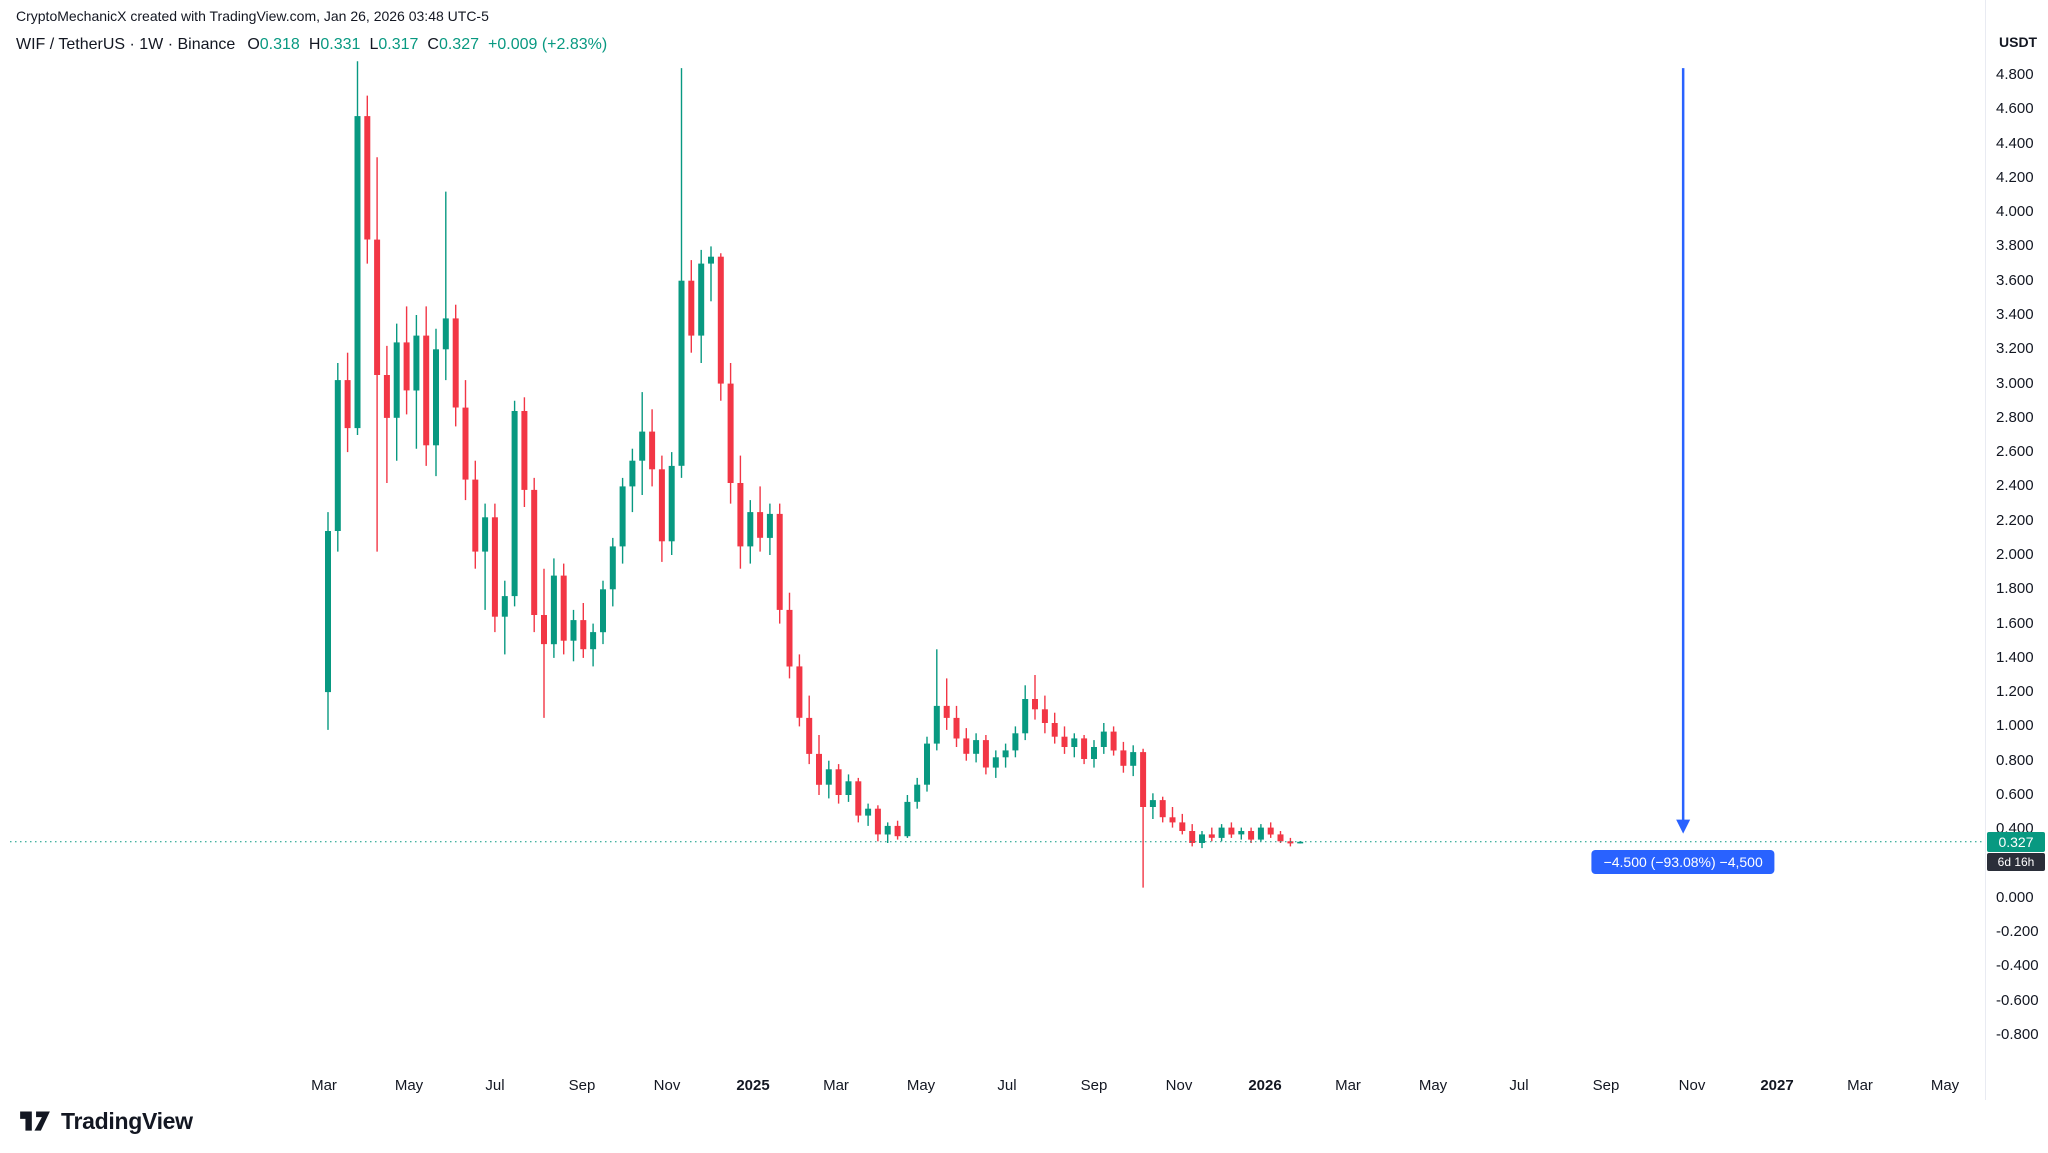 This screenshot has height=1153, width=2048. What do you see at coordinates (1683, 862) in the screenshot?
I see `measurement-label: −4.500 (−93.08%) −4,500` at bounding box center [1683, 862].